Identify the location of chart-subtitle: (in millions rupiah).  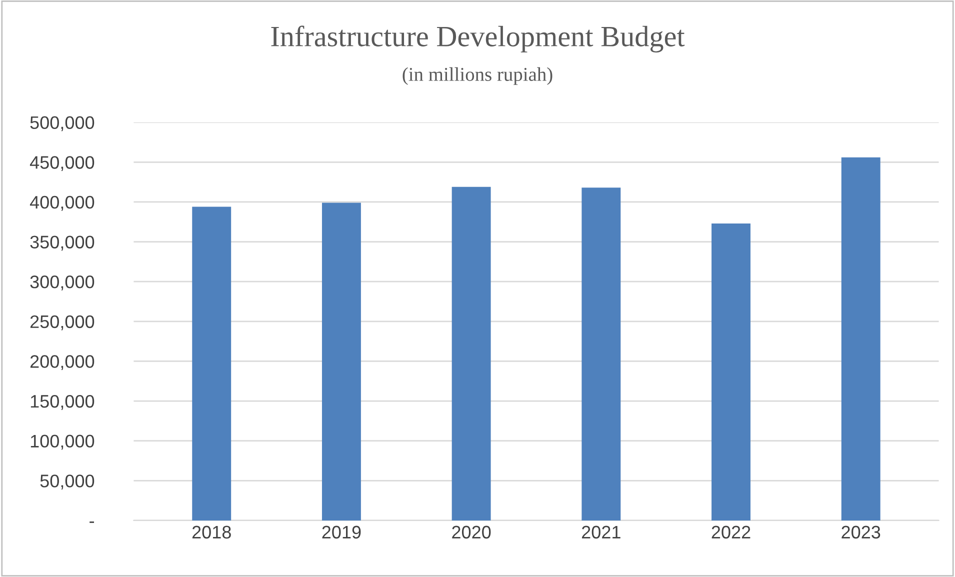
(477, 76).